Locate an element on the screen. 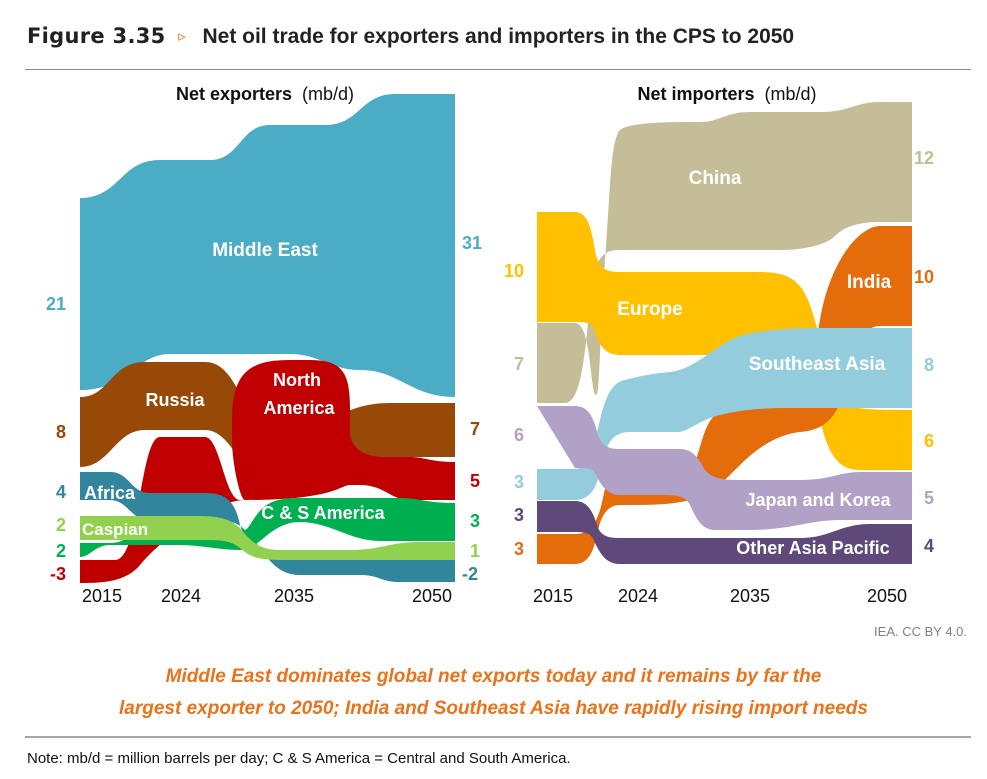  imp-x-tick-2024: 2024 is located at coordinates (638, 596).